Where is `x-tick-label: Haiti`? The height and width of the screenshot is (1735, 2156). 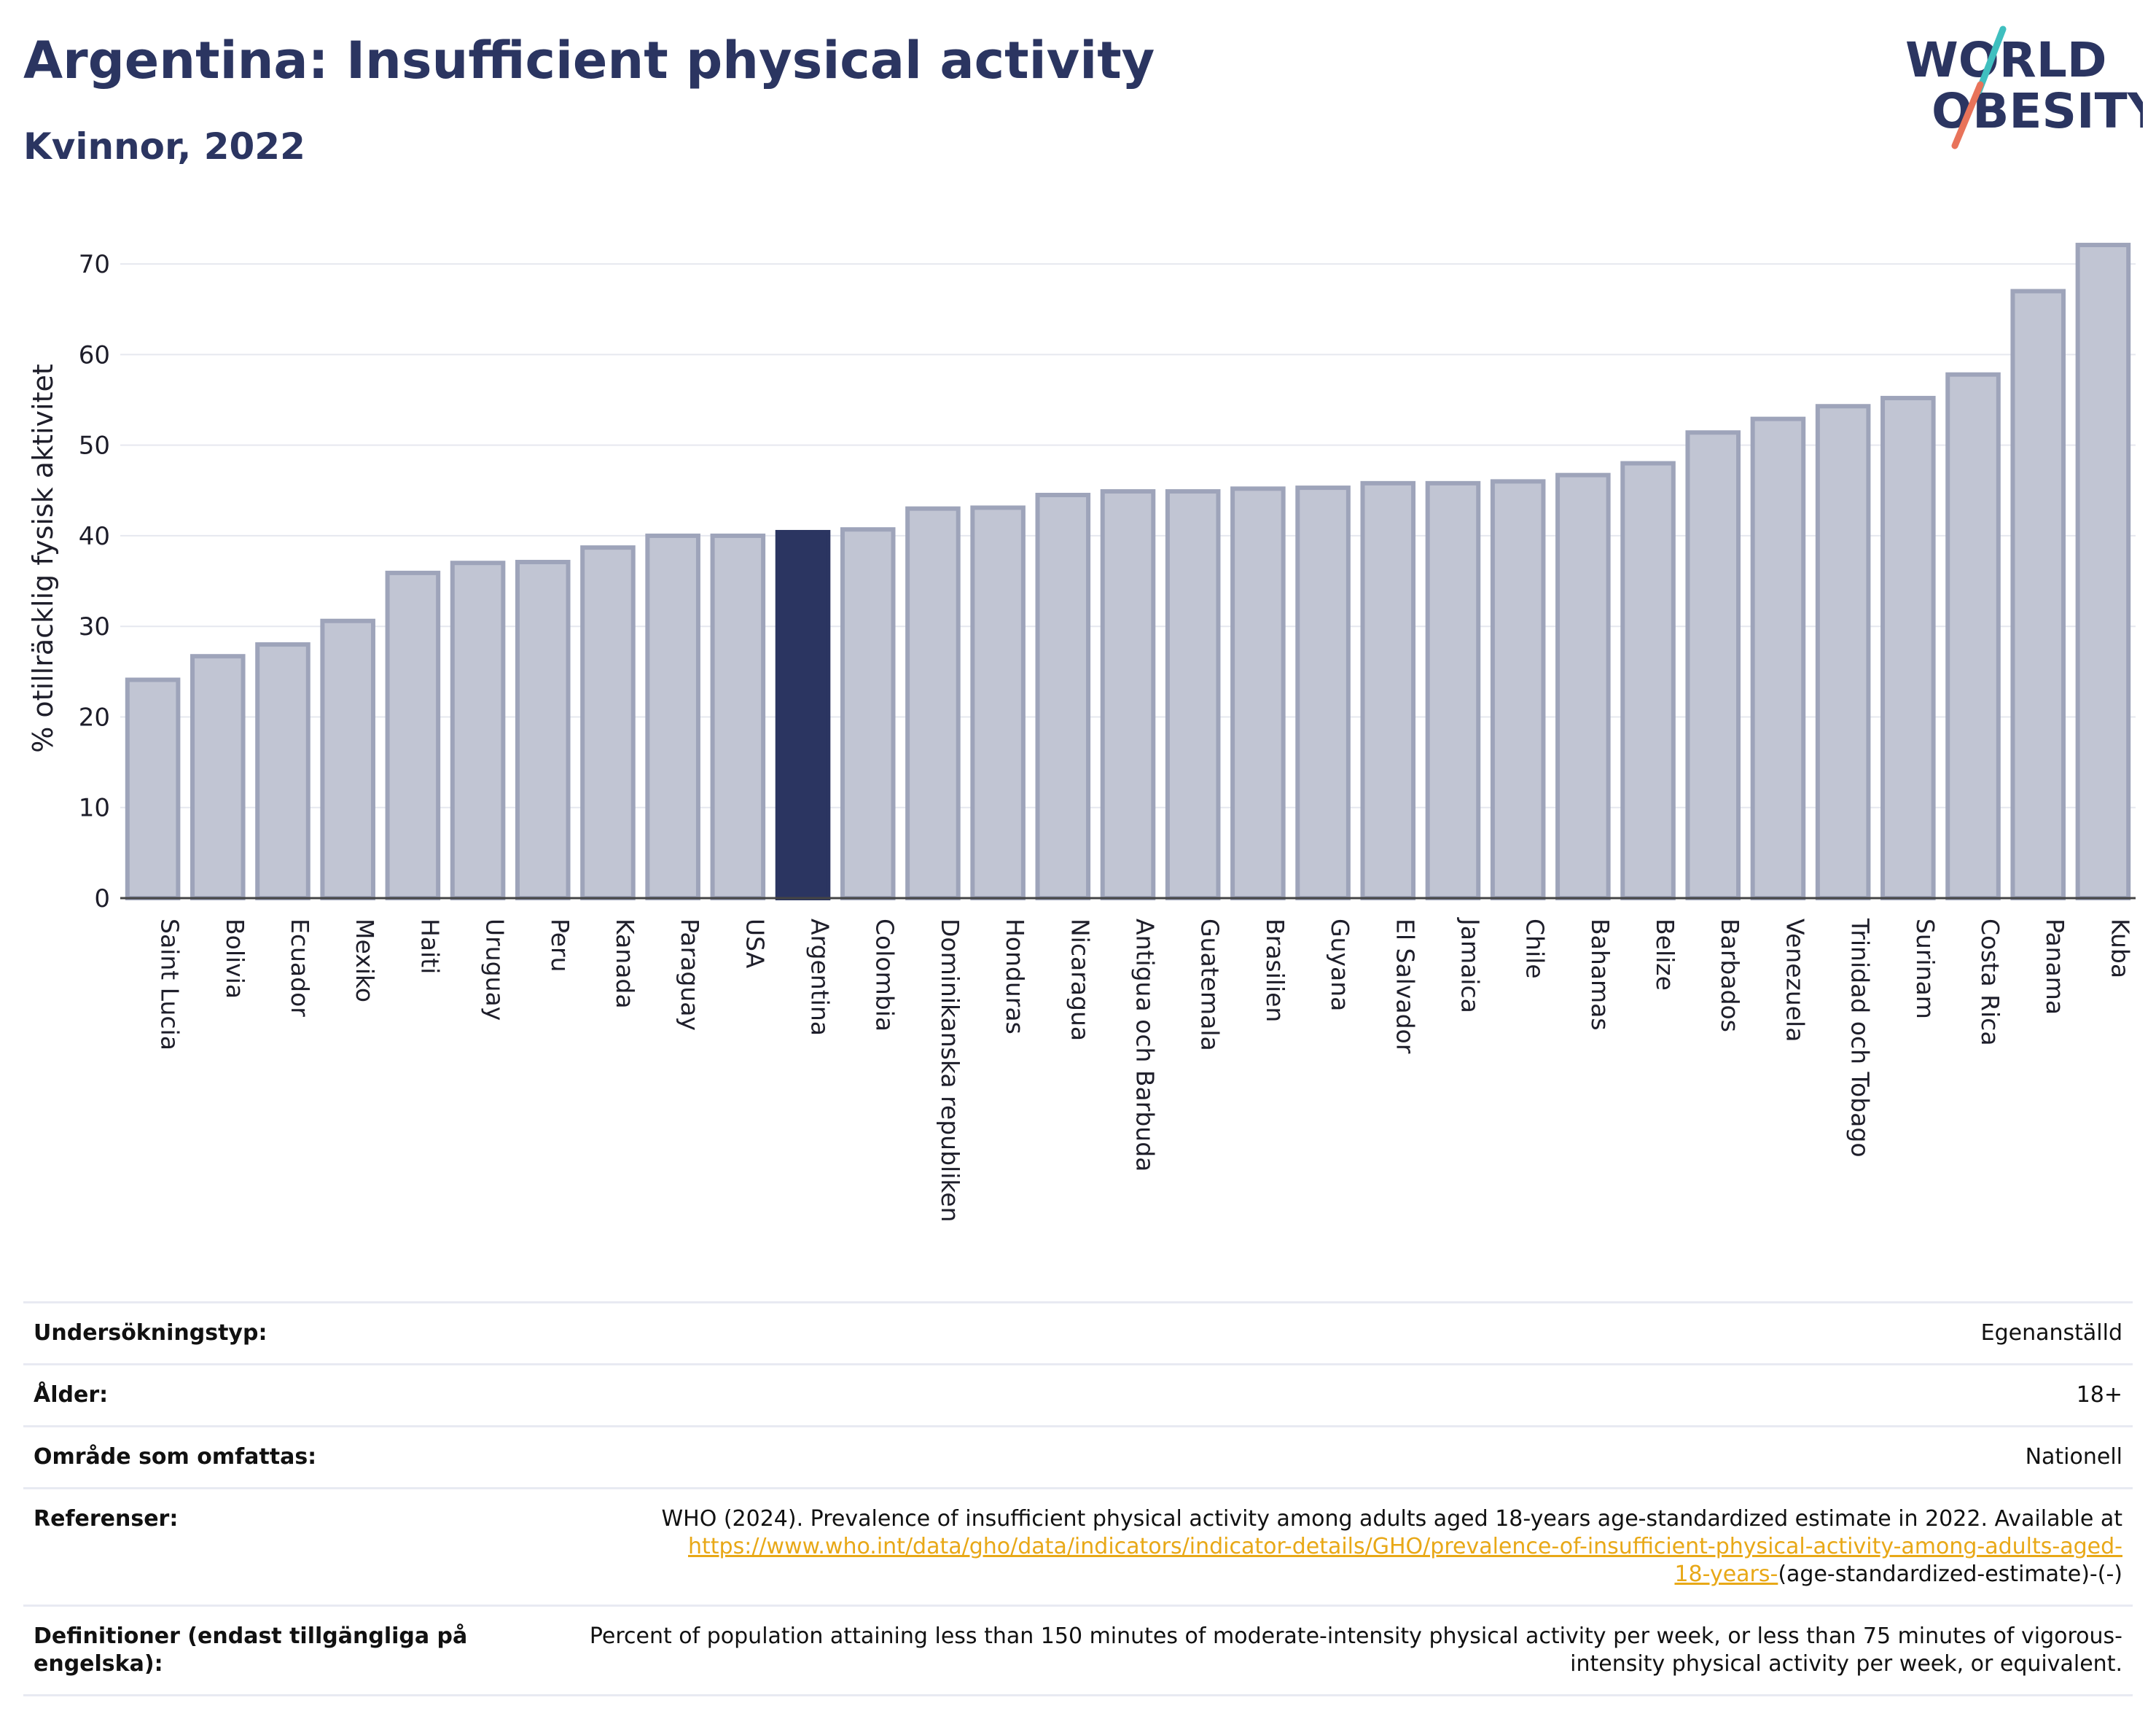 x-tick-label: Haiti is located at coordinates (430, 946).